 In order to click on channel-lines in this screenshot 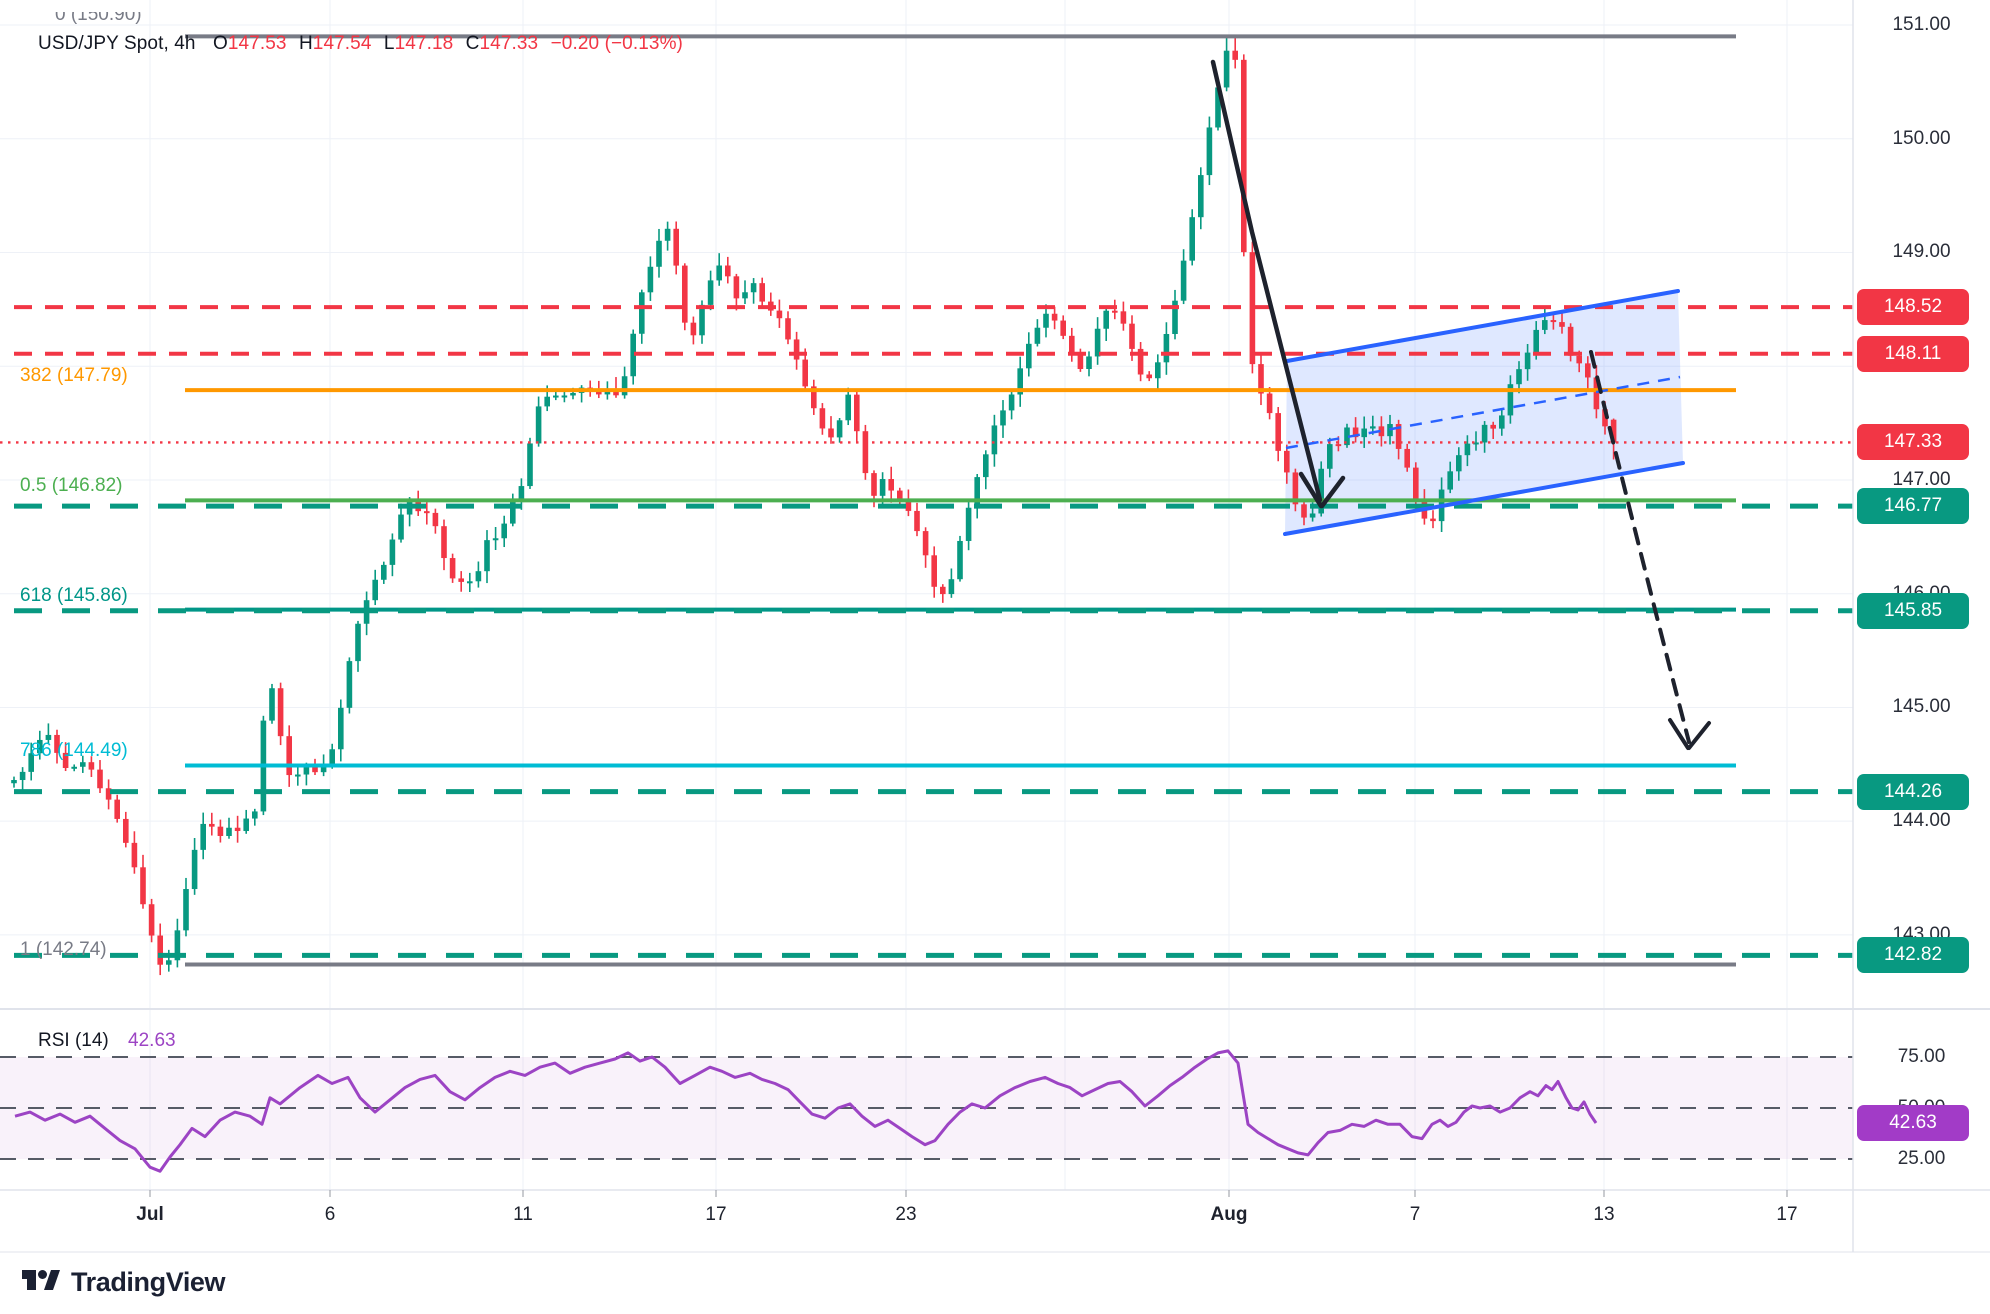, I will do `click(1484, 412)`.